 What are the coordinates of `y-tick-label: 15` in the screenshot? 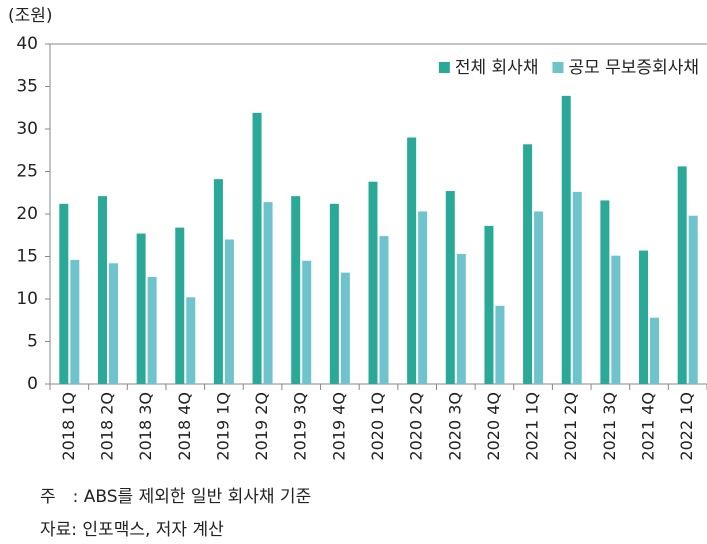 It's located at (27, 257).